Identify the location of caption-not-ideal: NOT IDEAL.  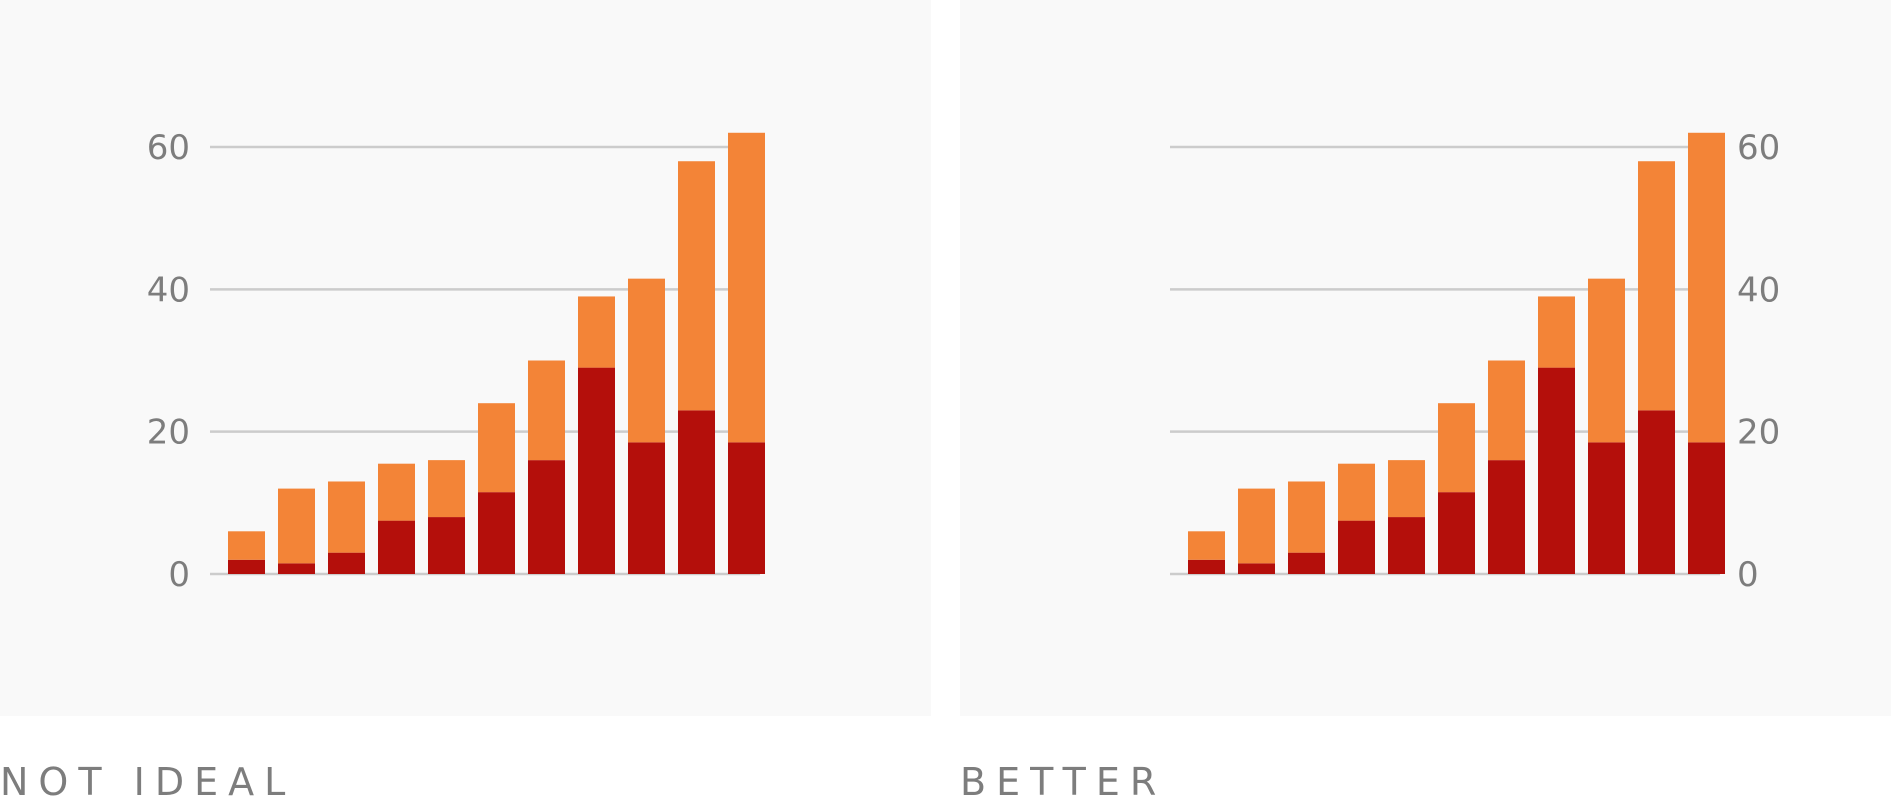
(148, 782).